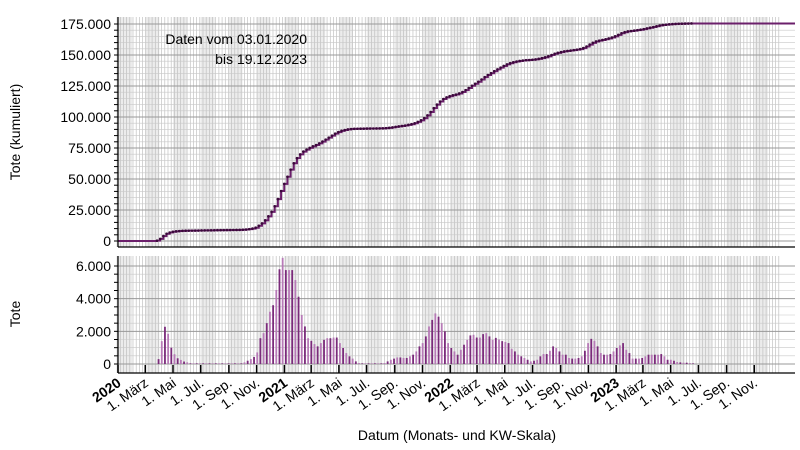 The image size is (800, 450). I want to click on top-y-tick-label: 50.000, so click(89, 179).